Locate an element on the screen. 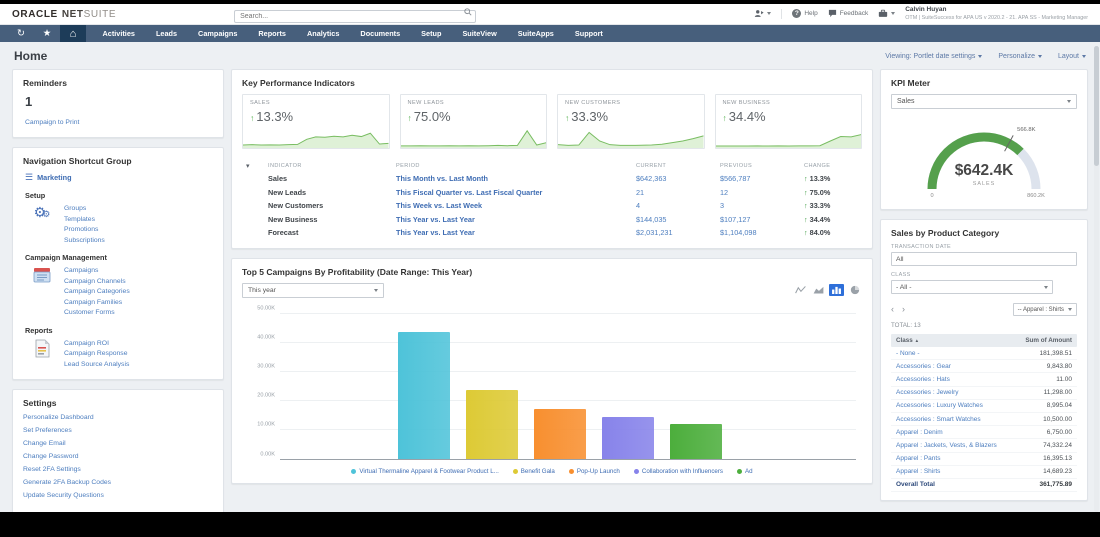  class-column-header: Class ▲ is located at coordinates (908, 340).